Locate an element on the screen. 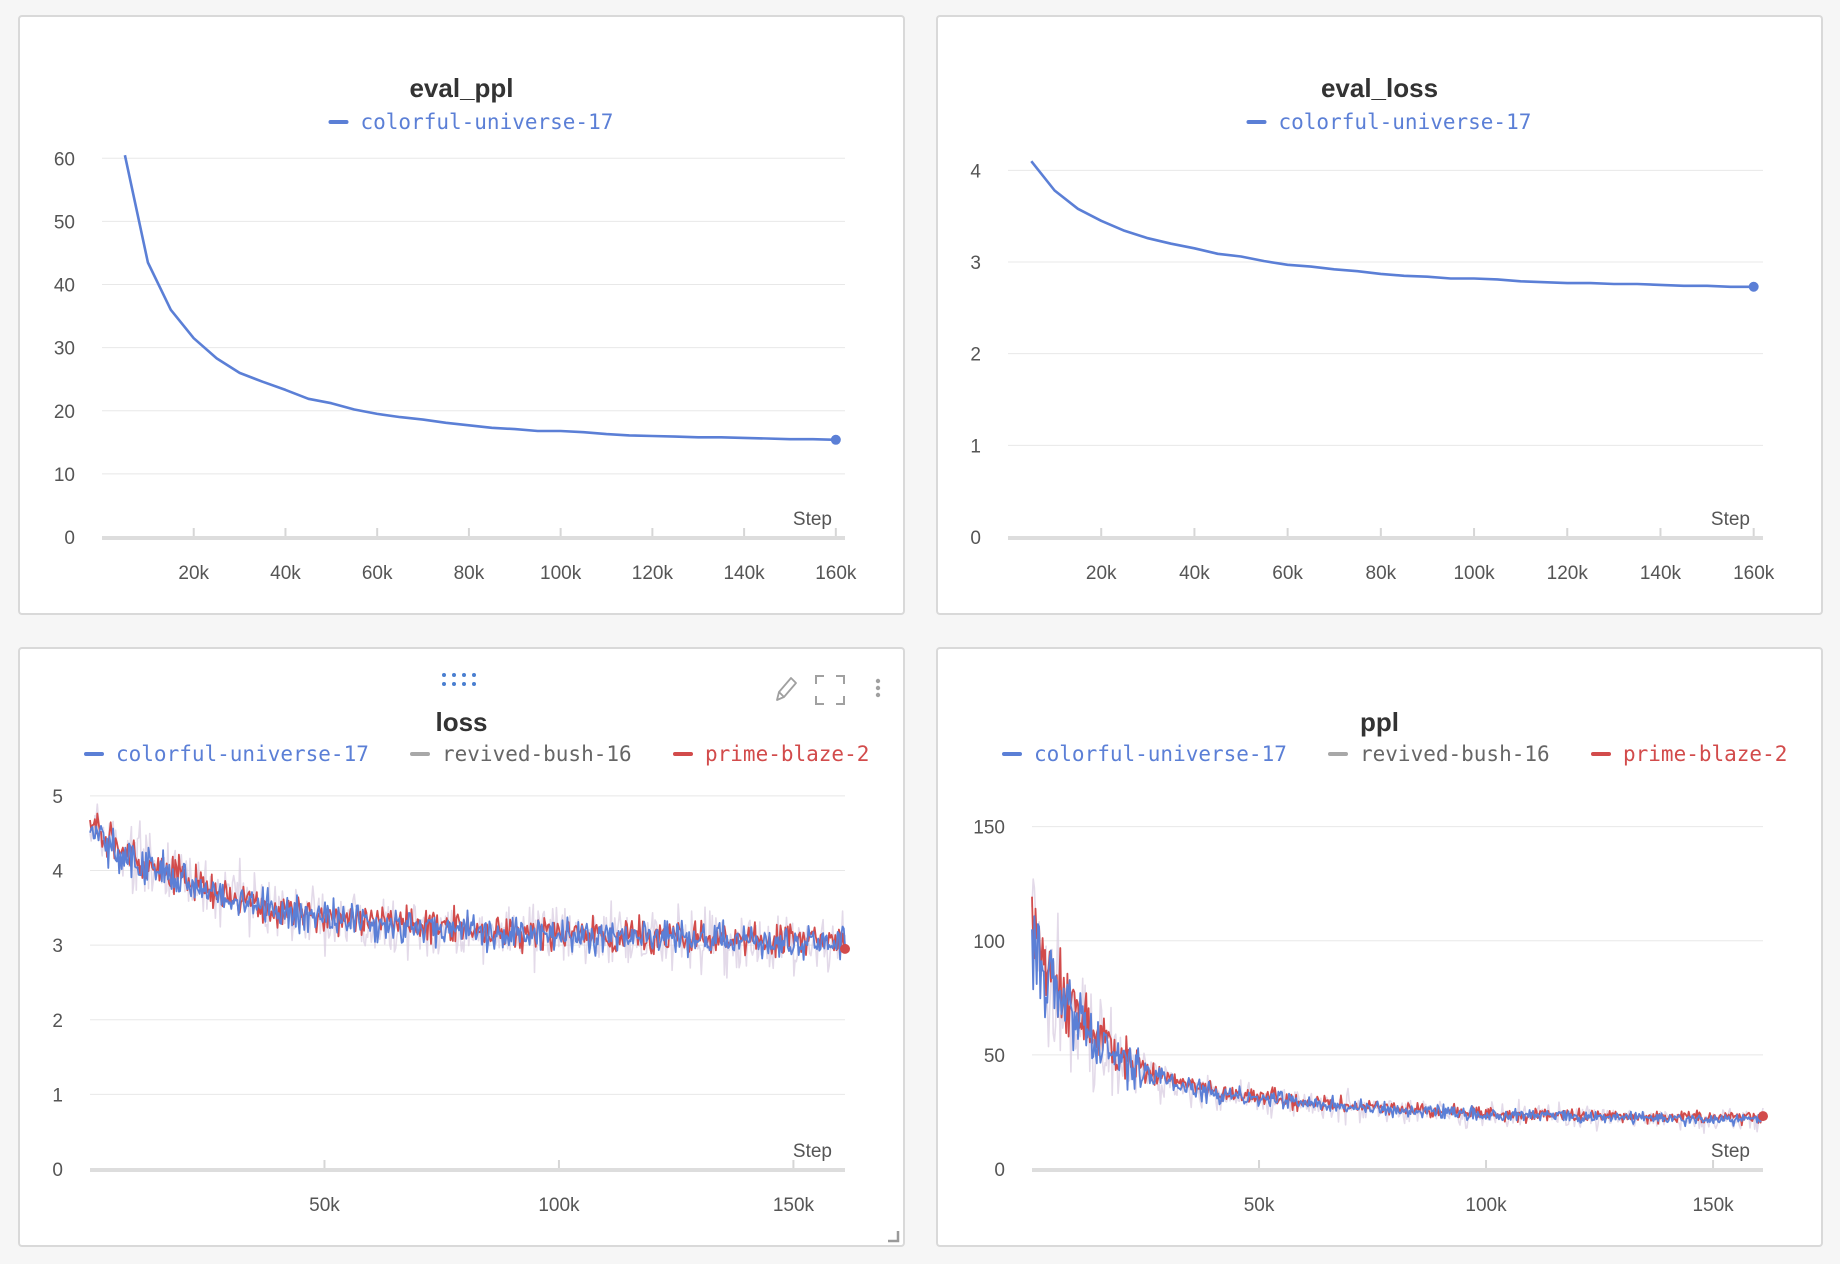  drag-handle-glyph is located at coordinates (459, 679).